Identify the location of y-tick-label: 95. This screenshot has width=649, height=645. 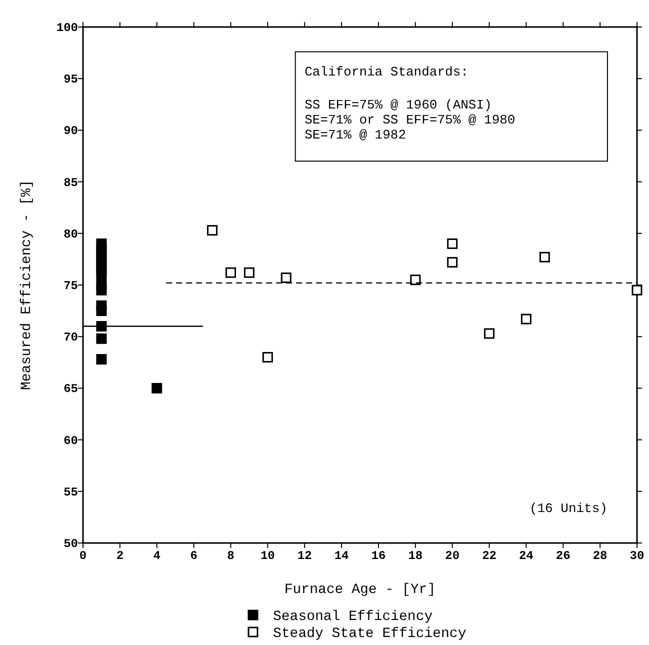
(71, 79).